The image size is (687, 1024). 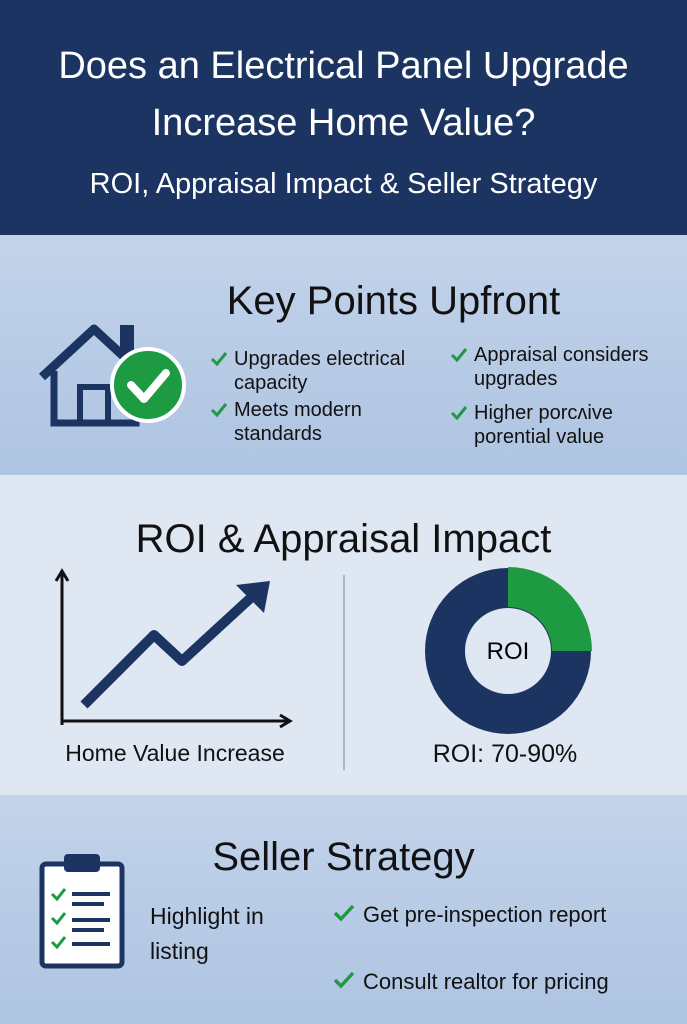 What do you see at coordinates (175, 753) in the screenshot?
I see `chart-label: Home Value Increase` at bounding box center [175, 753].